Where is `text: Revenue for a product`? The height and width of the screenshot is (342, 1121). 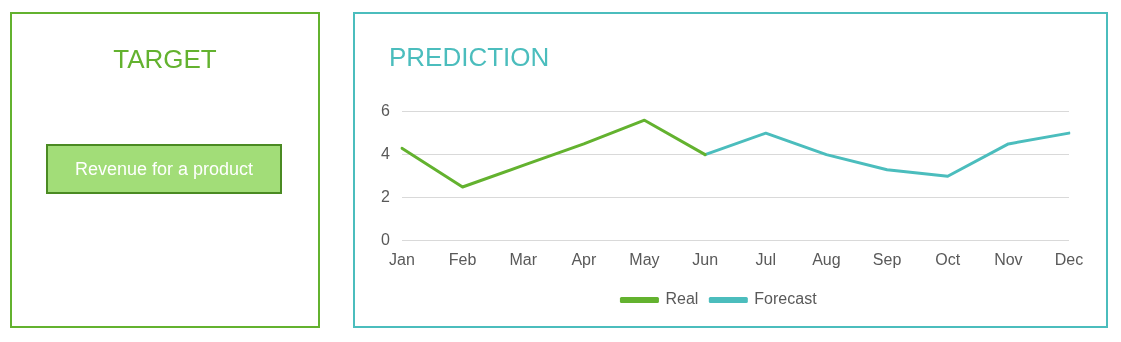
text: Revenue for a product is located at coordinates (164, 169).